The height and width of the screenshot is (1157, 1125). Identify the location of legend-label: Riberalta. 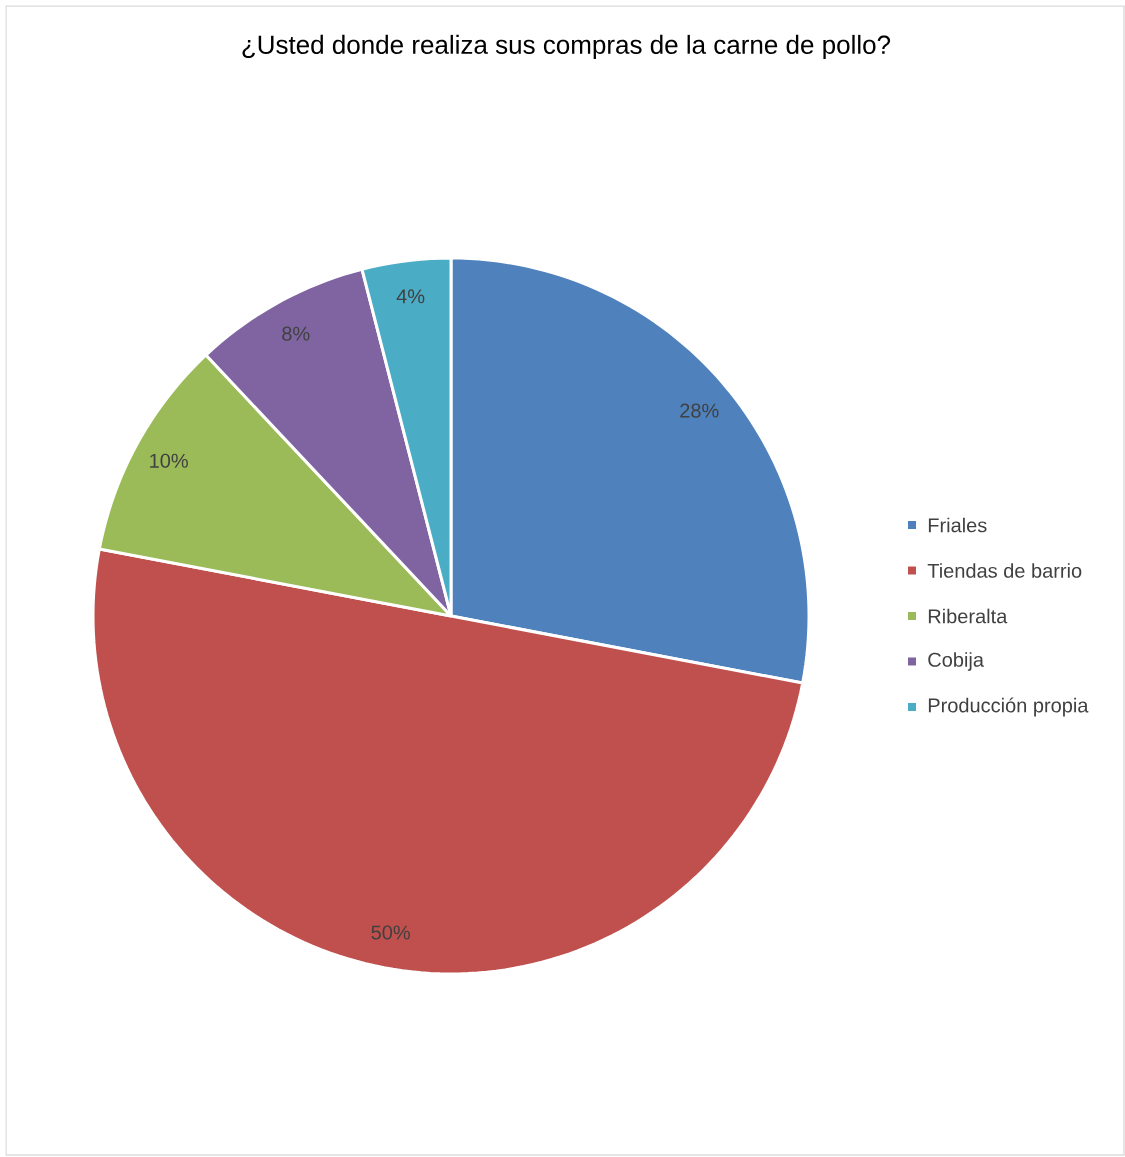
(968, 616).